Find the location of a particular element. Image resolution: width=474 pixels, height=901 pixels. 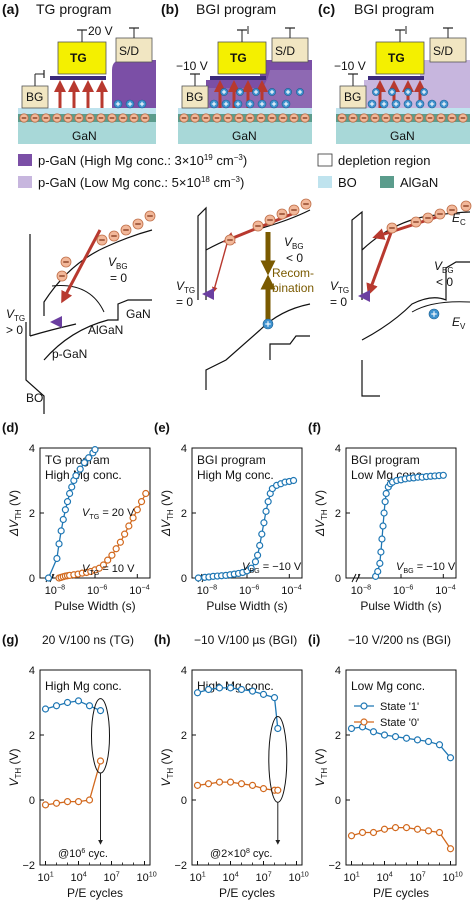

band-pgan-label: p-GaN is located at coordinates (69, 354).